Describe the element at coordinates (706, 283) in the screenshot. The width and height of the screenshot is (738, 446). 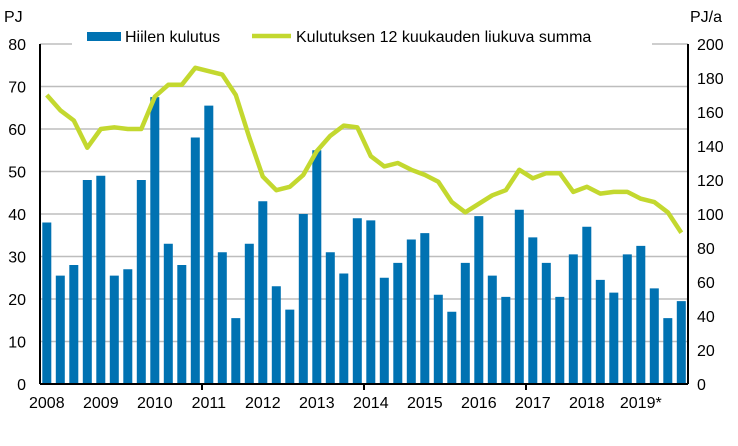
I see `right-tick-label: 60` at that location.